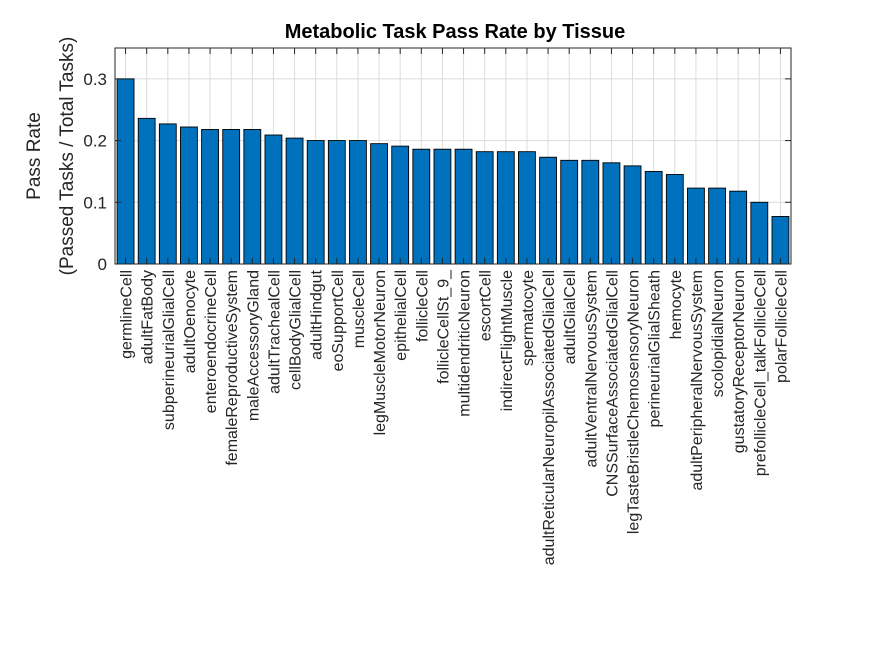 Image resolution: width=875 pixels, height=656 pixels. Describe the element at coordinates (95, 202) in the screenshot. I see `y-tick-label: 0.1` at that location.